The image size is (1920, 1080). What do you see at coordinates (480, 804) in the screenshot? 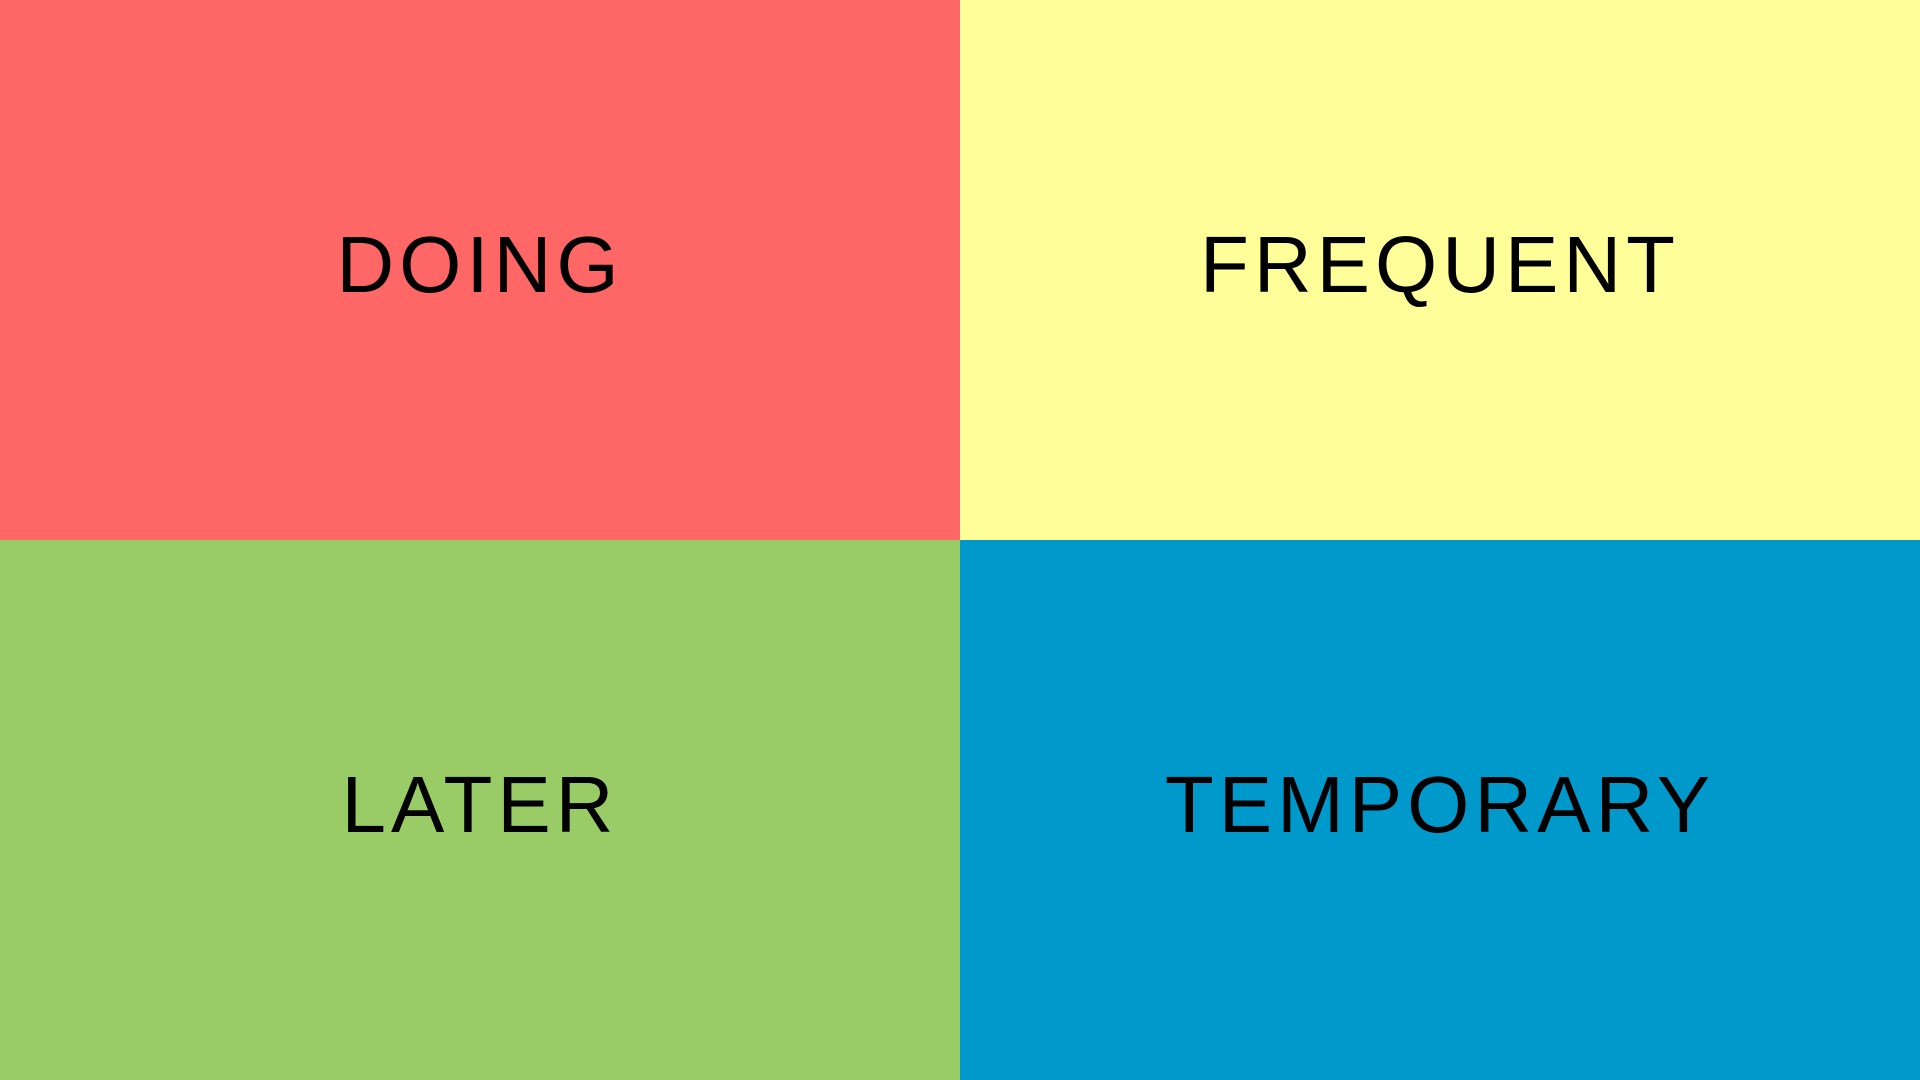
I see `quadrant-label-later: LATER` at bounding box center [480, 804].